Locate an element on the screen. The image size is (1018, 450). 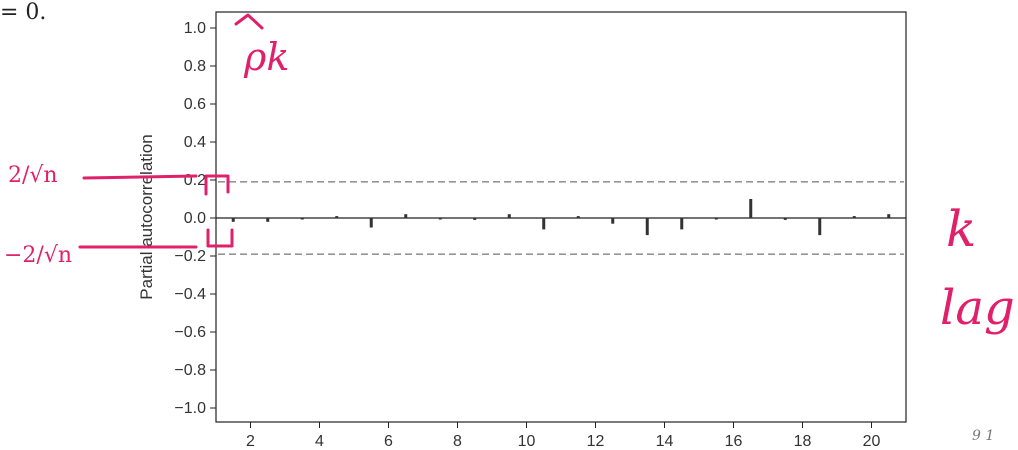
x-tick-label: 2 is located at coordinates (250, 441).